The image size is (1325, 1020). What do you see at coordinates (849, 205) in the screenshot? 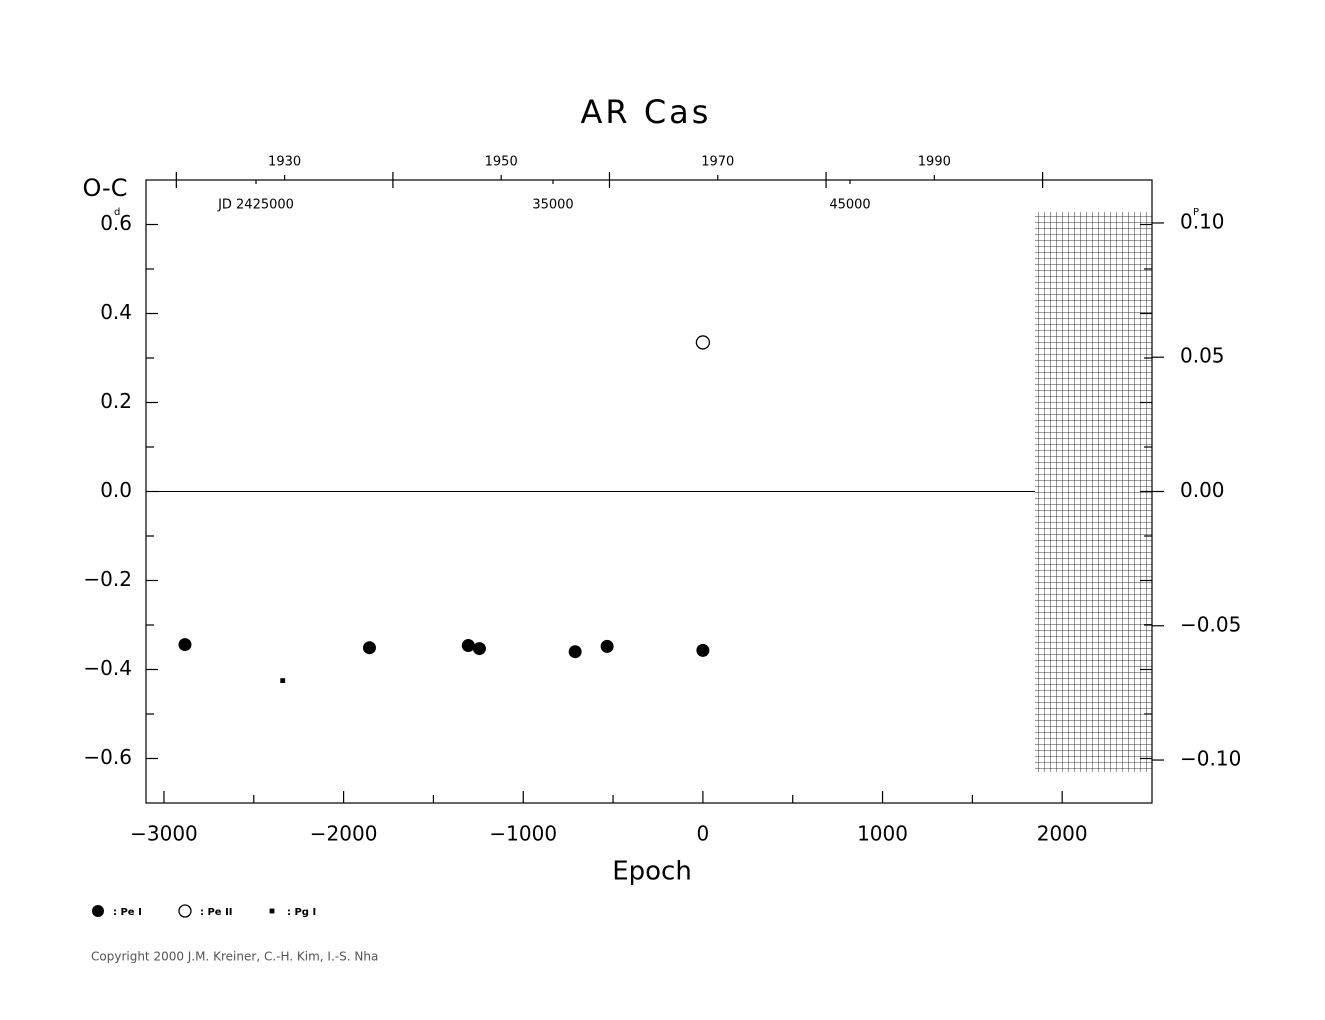
I see `jd-tick-label: 45000` at bounding box center [849, 205].